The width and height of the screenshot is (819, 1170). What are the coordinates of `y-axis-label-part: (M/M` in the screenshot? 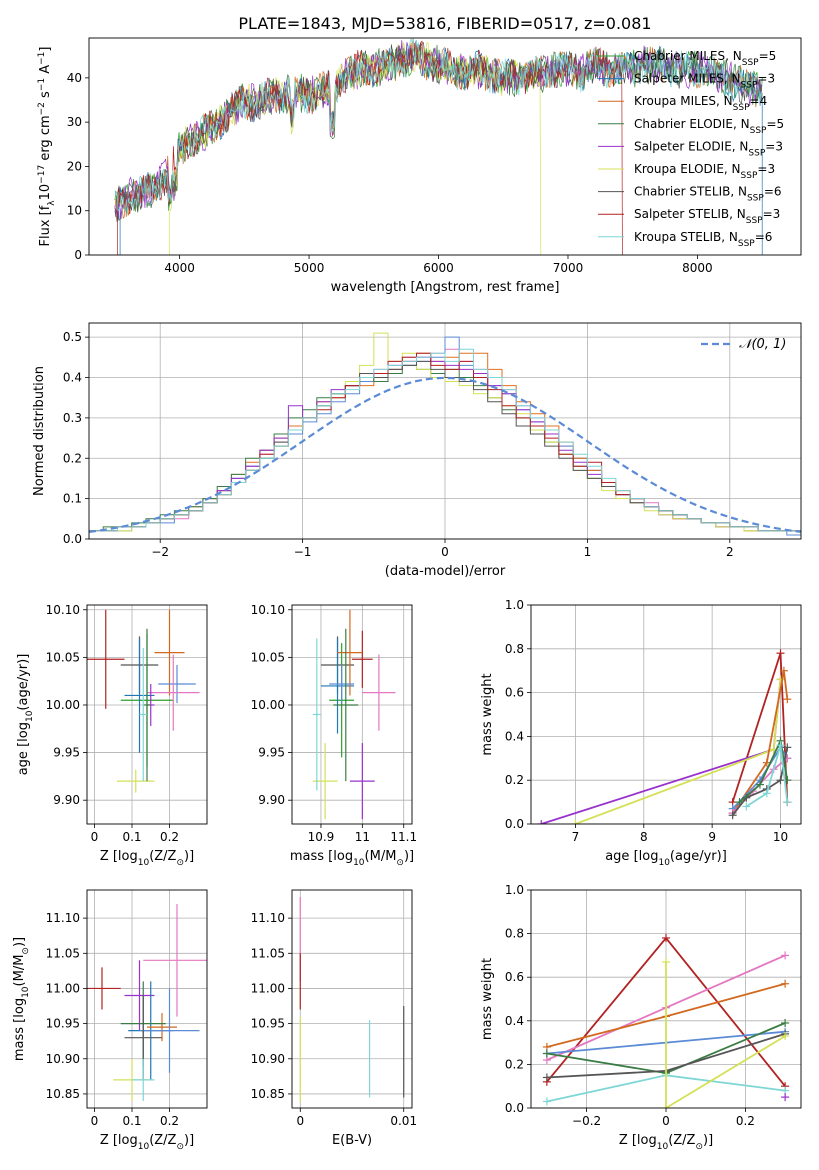 It's located at (19, 971).